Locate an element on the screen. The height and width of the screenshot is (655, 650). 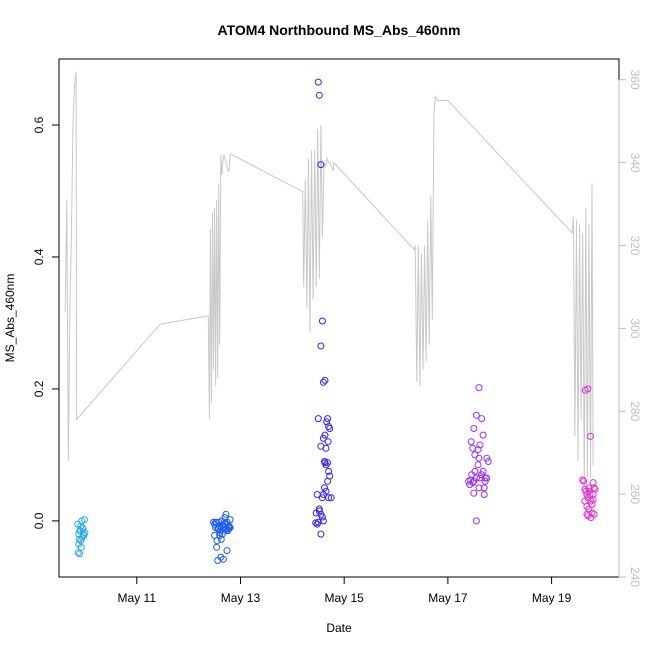
y-tick-label: 0.0 is located at coordinates (39, 520).